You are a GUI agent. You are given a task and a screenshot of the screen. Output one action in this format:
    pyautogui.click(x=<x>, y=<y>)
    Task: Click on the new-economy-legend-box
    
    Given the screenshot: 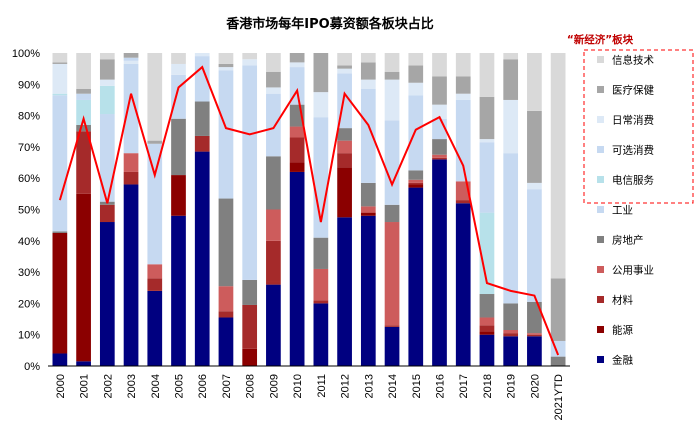 What is the action you would take?
    pyautogui.click(x=638, y=126)
    